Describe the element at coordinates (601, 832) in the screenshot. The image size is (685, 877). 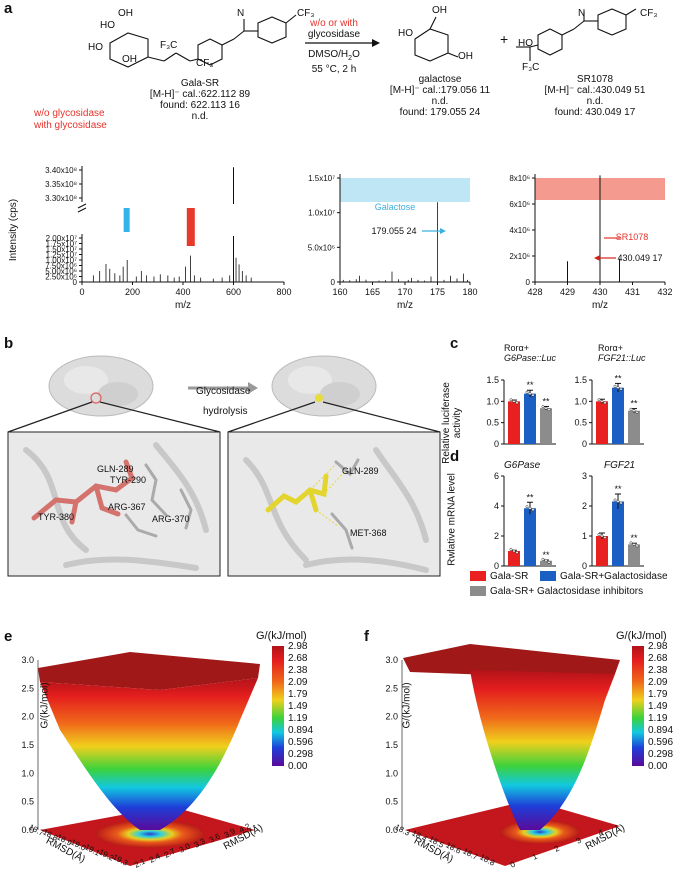
I see `f-ytick-label: 4` at that location.